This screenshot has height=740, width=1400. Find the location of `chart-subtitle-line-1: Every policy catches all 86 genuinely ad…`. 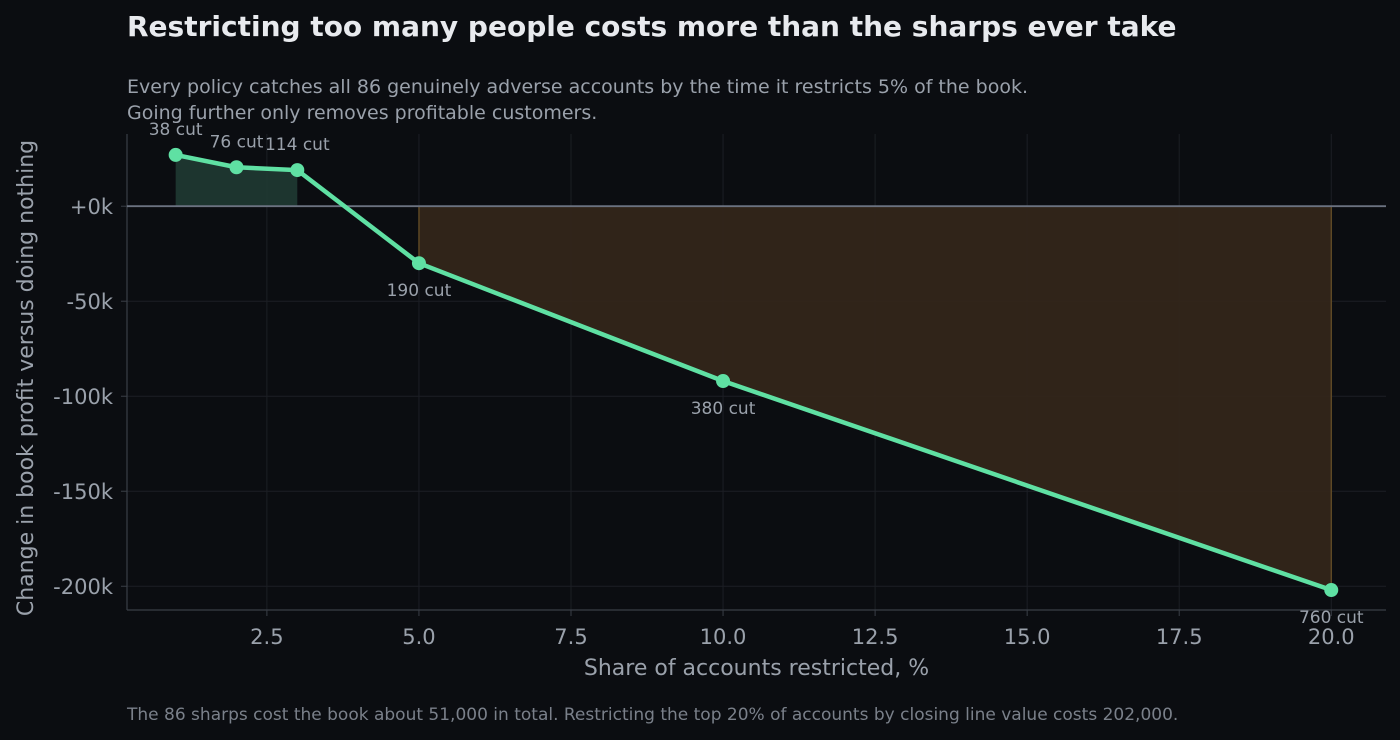

chart-subtitle-line-1: Every policy catches all 86 genuinely ad… is located at coordinates (577, 87).